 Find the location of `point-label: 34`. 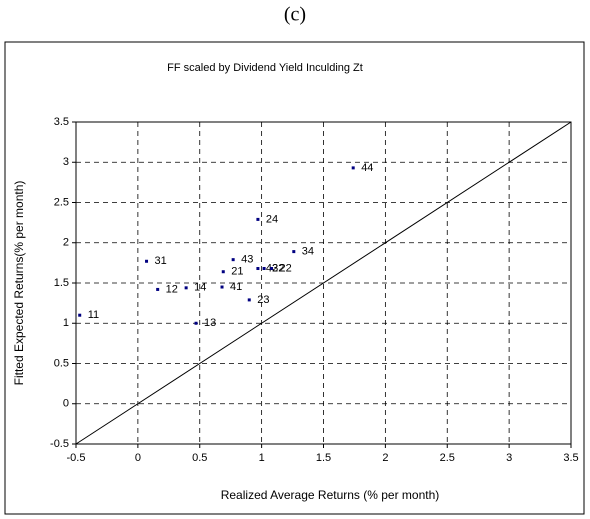

point-label: 34 is located at coordinates (308, 252).